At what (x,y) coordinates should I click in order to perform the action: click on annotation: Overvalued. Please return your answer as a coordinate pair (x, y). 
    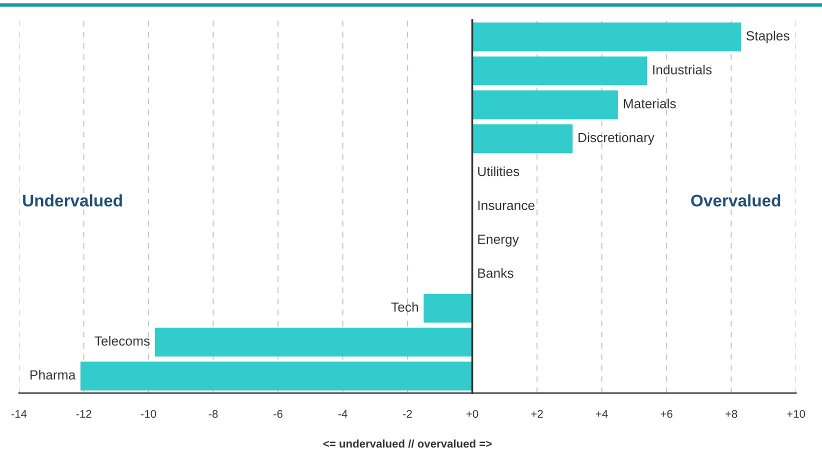
    Looking at the image, I should click on (735, 200).